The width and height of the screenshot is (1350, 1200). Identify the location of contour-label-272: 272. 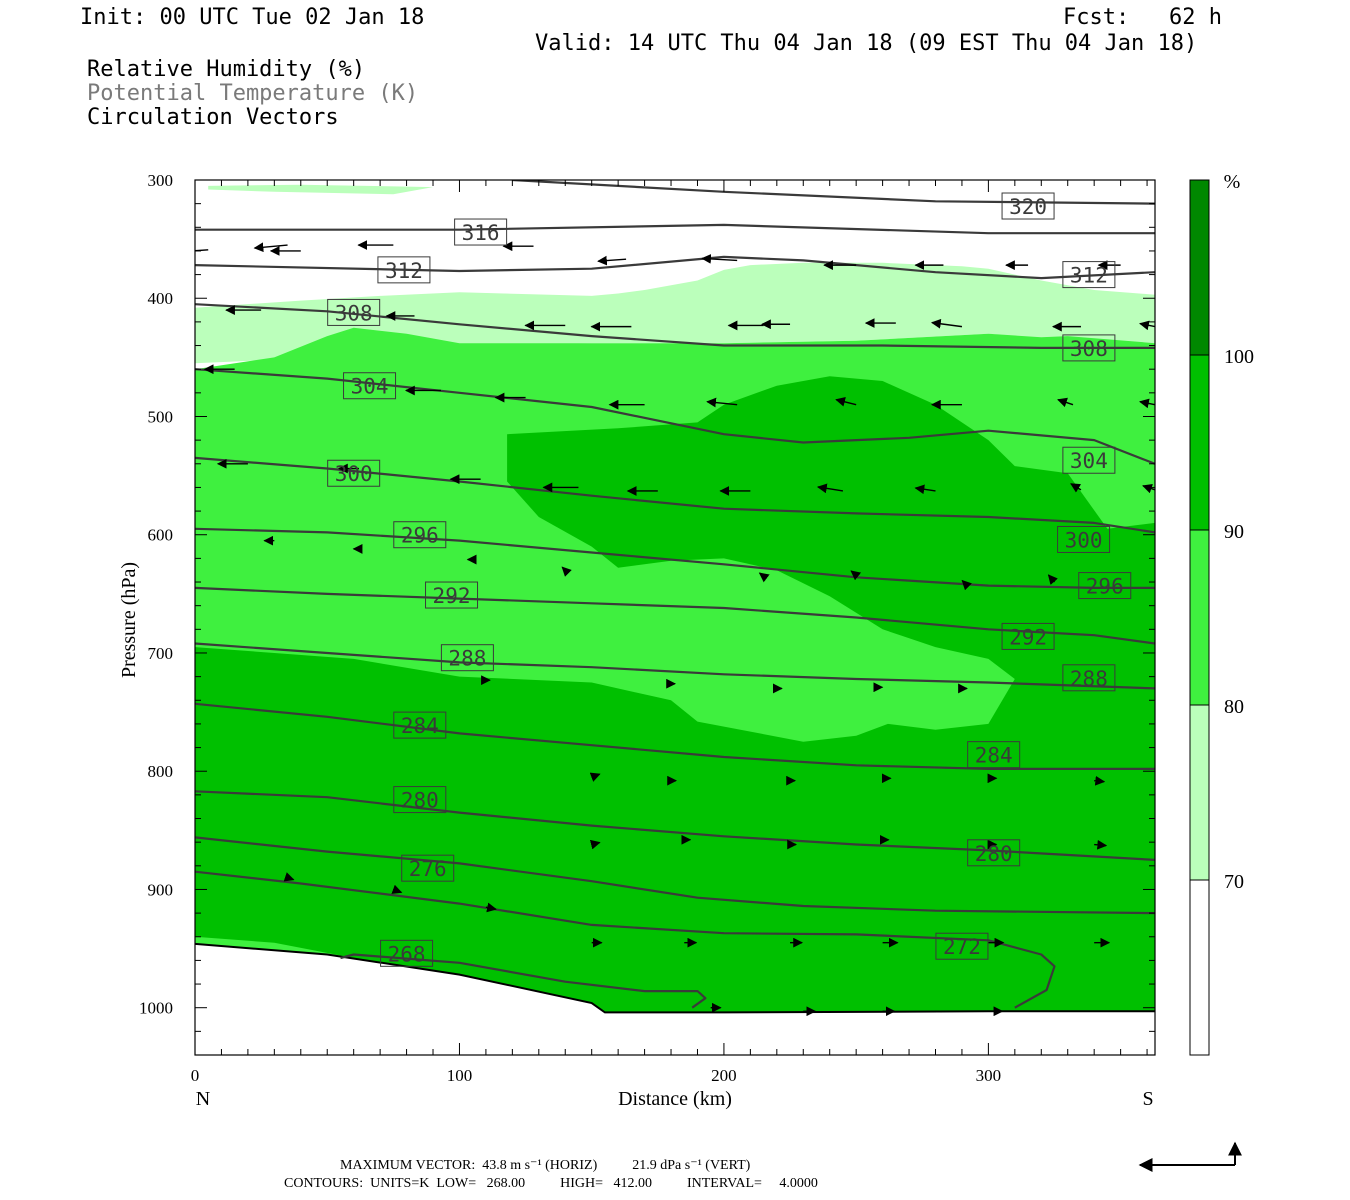
(962, 946).